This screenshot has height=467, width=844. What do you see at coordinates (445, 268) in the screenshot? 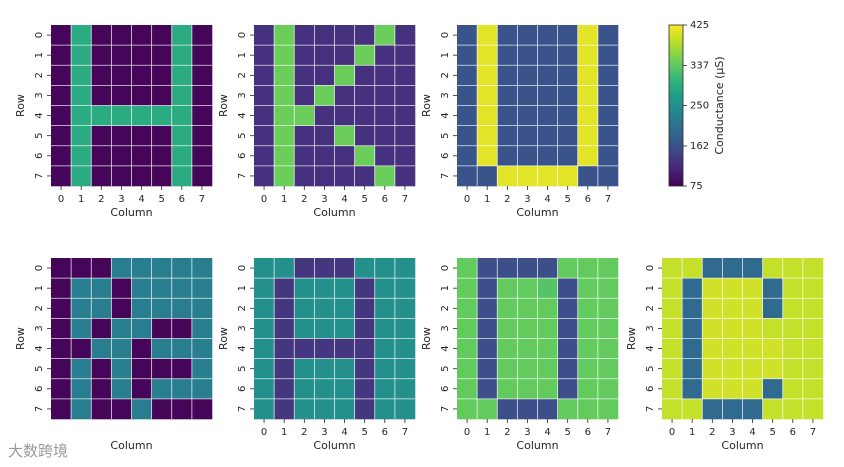
I see `y-tick-label: 0` at bounding box center [445, 268].